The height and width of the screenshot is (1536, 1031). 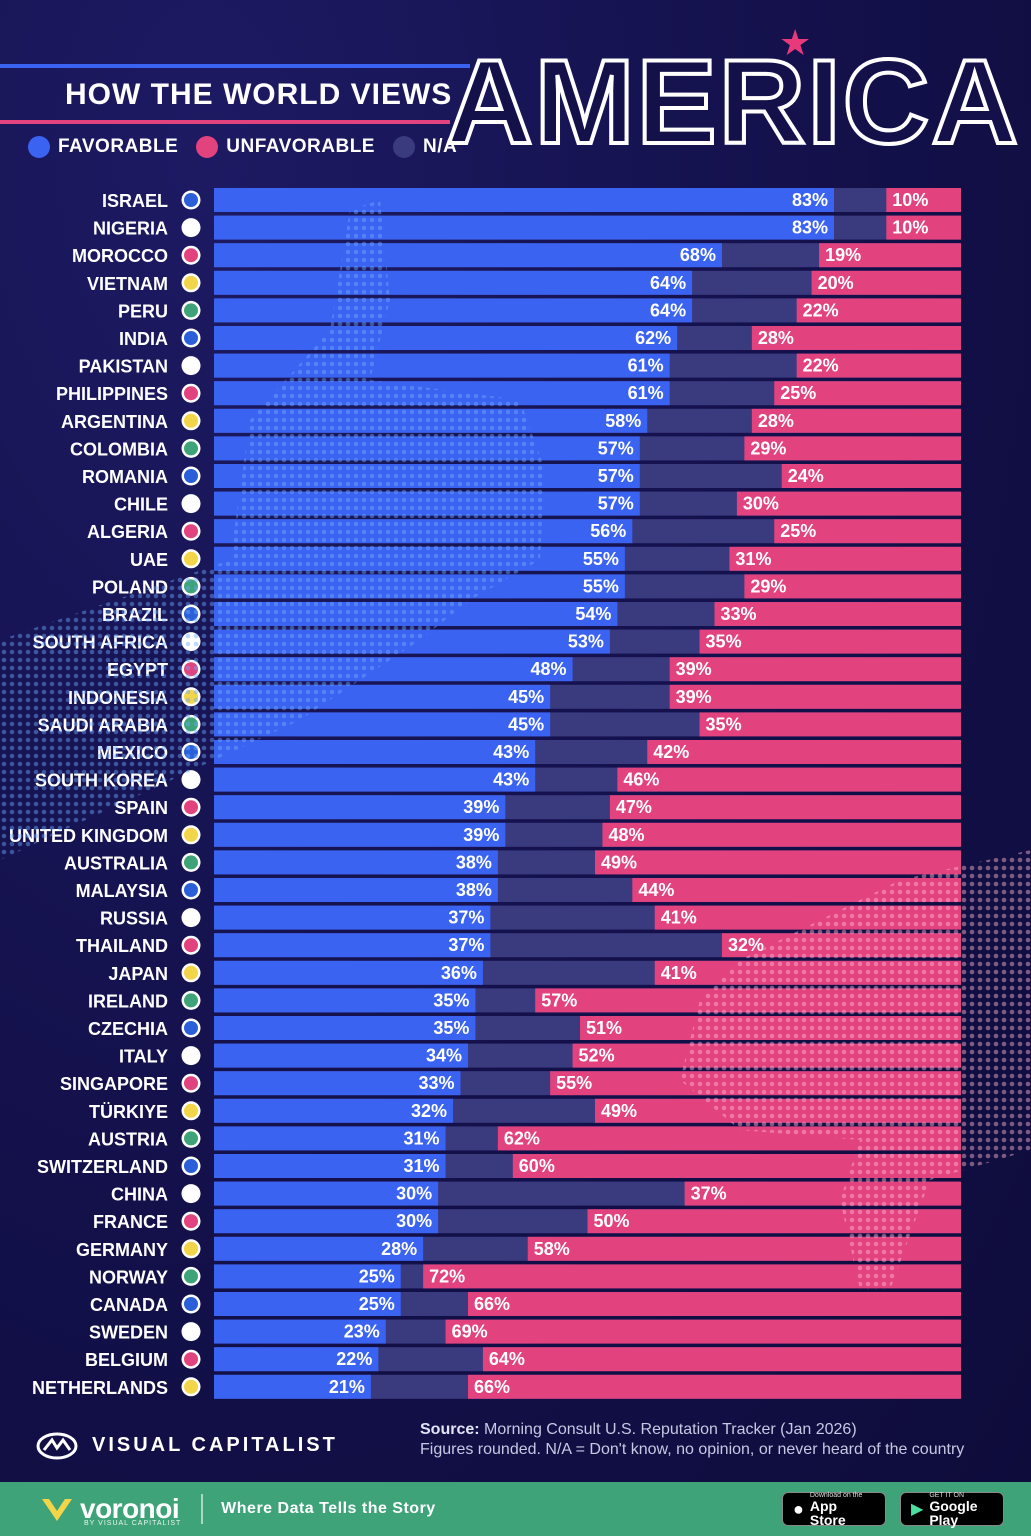 I want to click on legend: FAVORABLE UNFAVORABLE N/A, so click(x=242, y=147).